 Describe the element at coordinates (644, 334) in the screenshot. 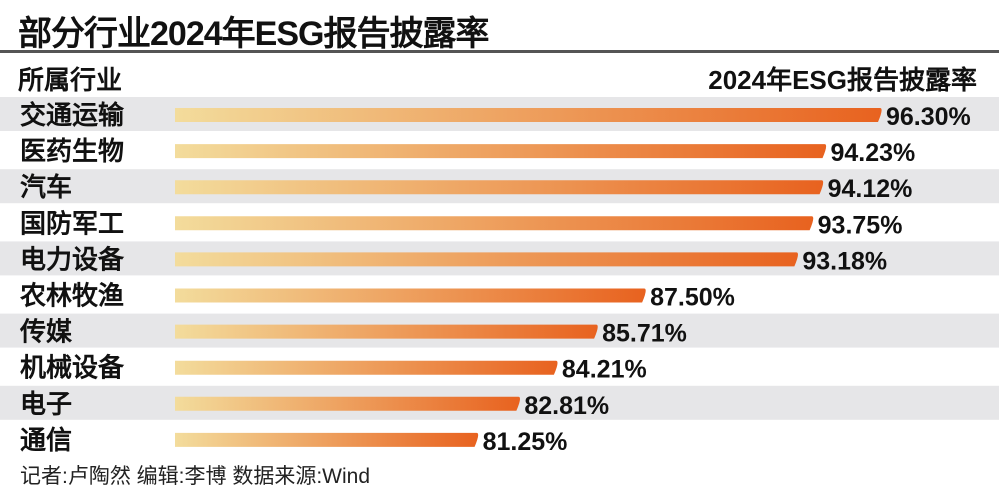

I see `value-label: 85.71%` at that location.